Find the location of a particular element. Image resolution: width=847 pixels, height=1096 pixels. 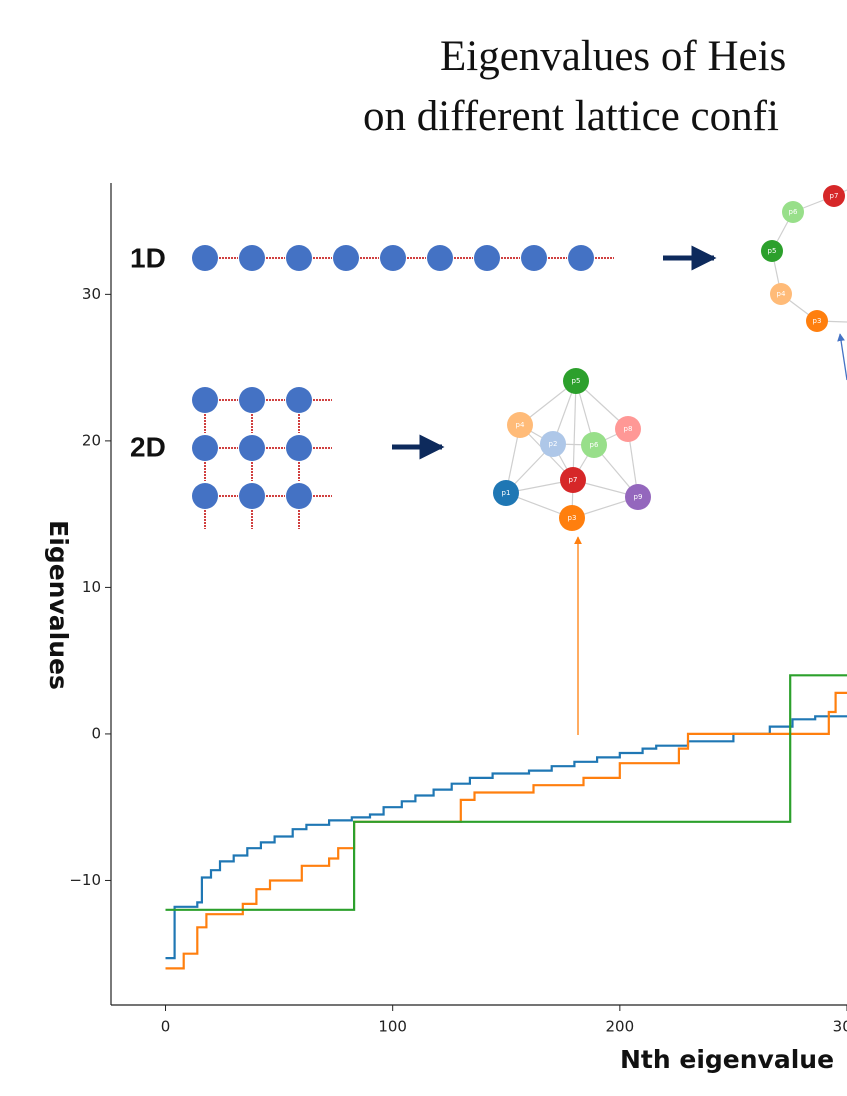

edge is located at coordinates (574, 430).